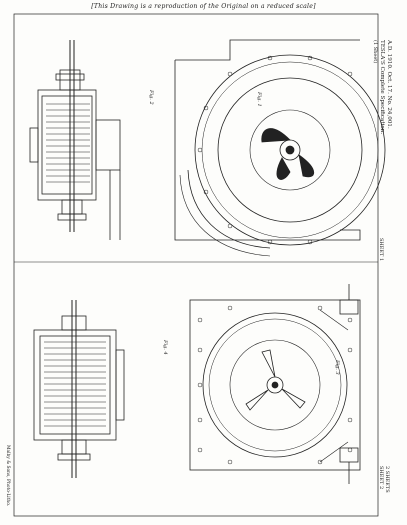 This screenshot has height=525, width=407. I want to click on imprint: Malby & Sons, Photo-Litho., so click(7, 476).